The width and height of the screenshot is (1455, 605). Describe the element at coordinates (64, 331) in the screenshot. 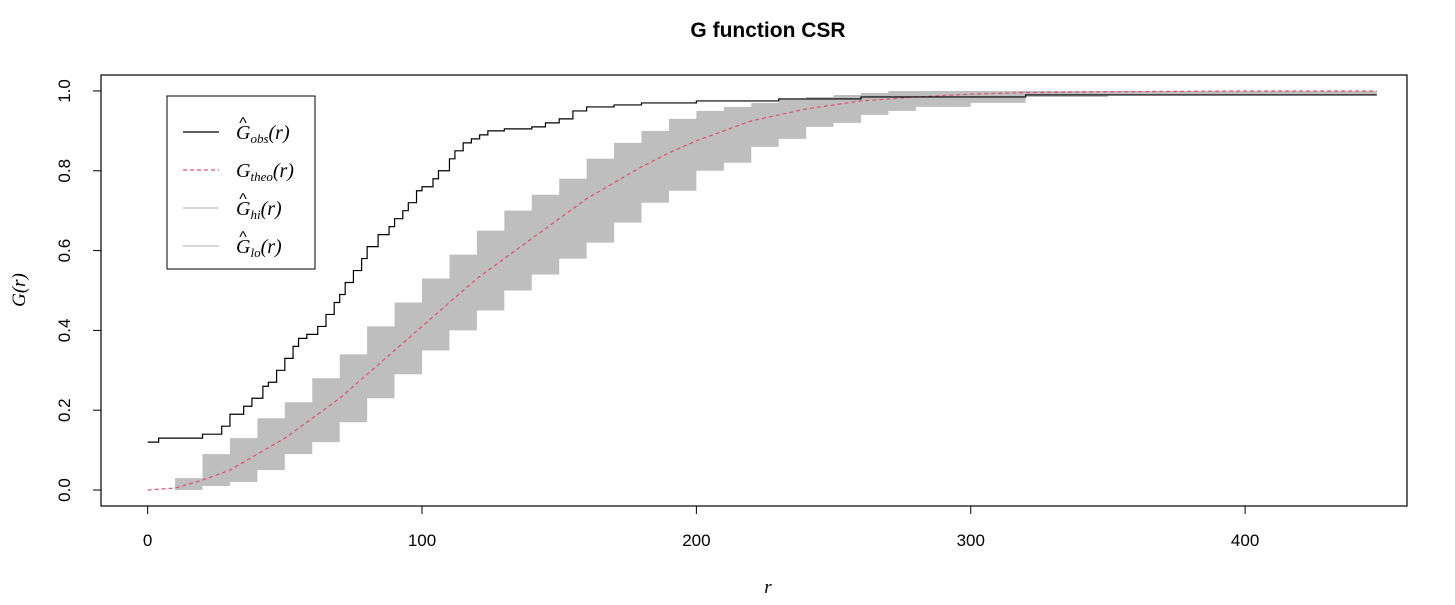

I see `y-tick-label: 0.4` at that location.